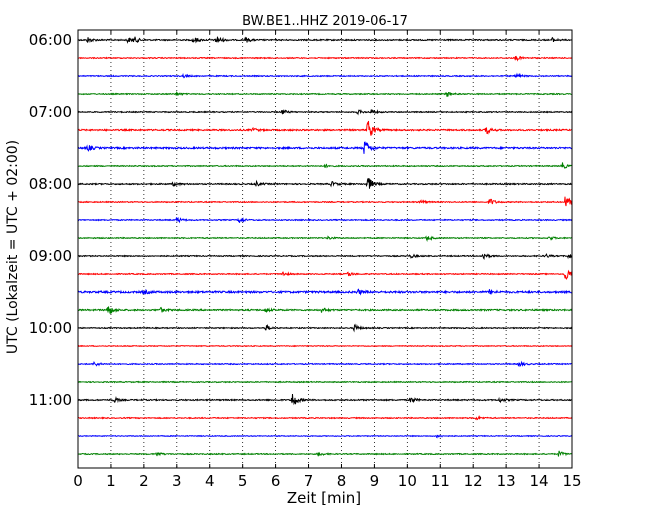  I want to click on x-tick-label-7: 7, so click(309, 481).